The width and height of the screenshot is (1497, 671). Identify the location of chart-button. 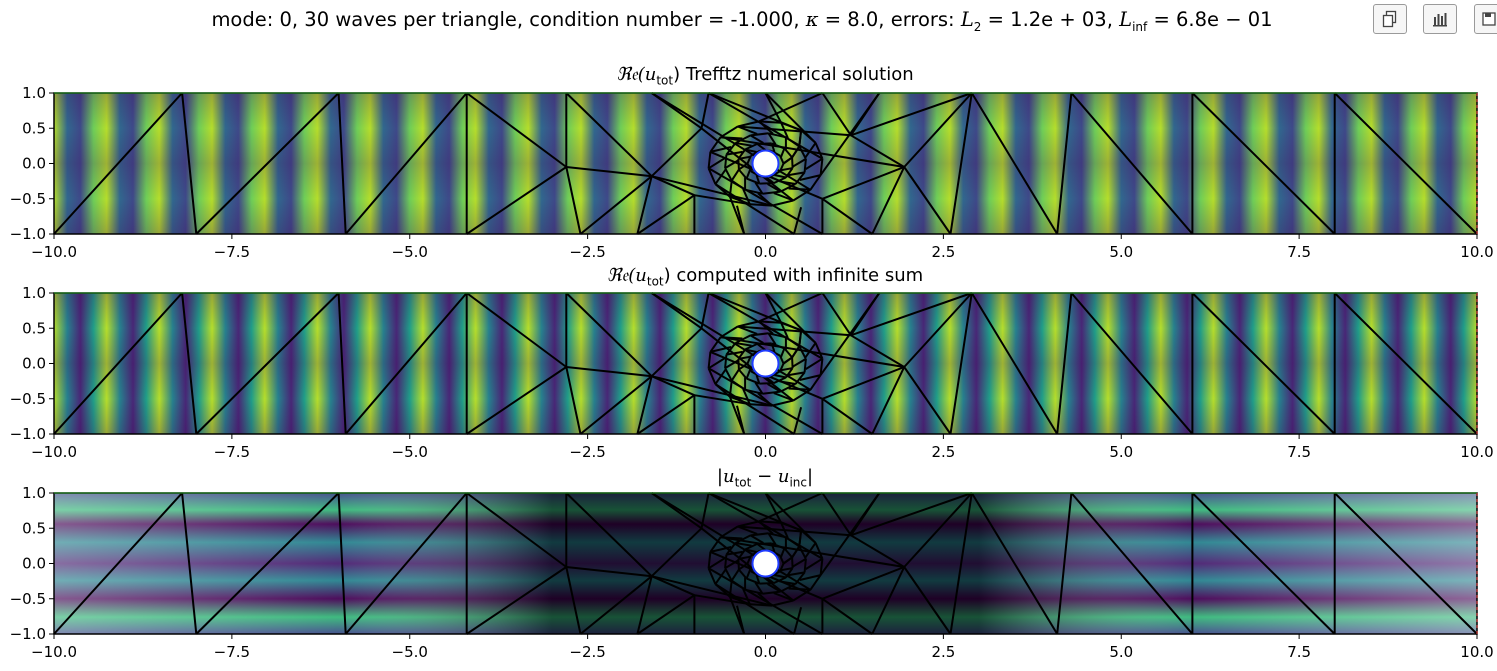
(1440, 19).